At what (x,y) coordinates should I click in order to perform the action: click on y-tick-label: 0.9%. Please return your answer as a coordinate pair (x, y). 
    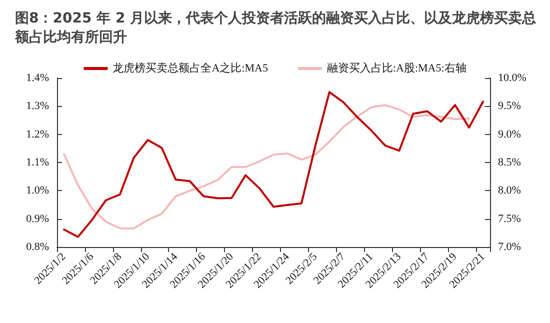
    Looking at the image, I should click on (37, 218).